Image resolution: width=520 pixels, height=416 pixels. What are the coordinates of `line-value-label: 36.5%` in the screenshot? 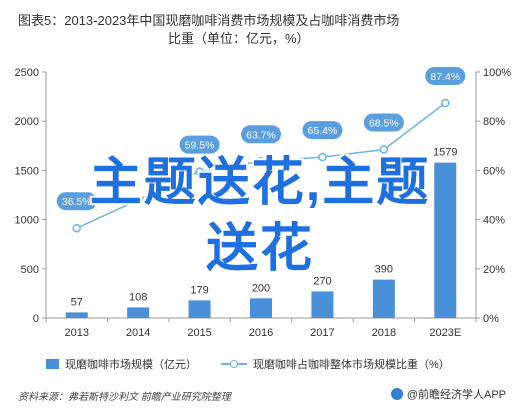 It's located at (77, 202).